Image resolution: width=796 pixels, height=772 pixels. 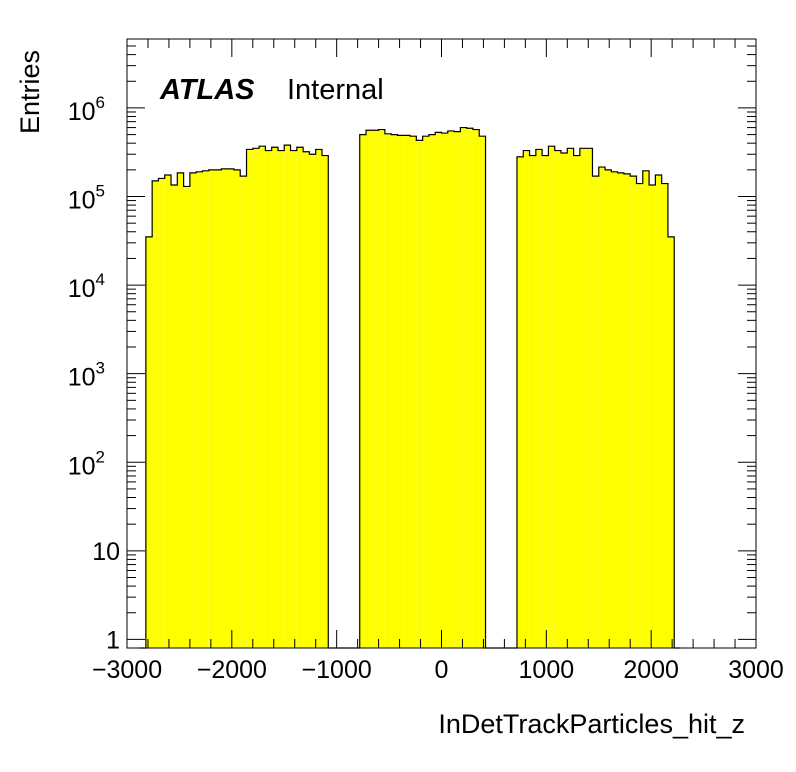 What do you see at coordinates (207, 90) in the screenshot?
I see `atlas-label: ATLAS` at bounding box center [207, 90].